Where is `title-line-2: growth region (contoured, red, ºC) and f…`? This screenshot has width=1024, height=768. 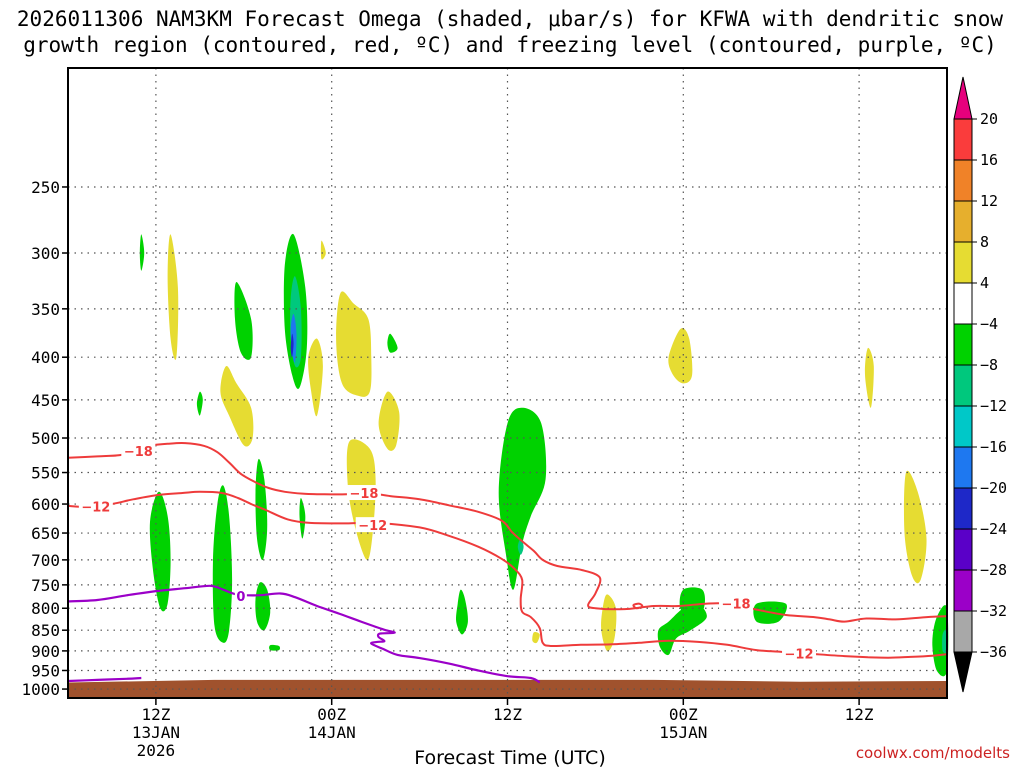 title-line-2: growth region (contoured, red, ºC) and f… is located at coordinates (510, 45).